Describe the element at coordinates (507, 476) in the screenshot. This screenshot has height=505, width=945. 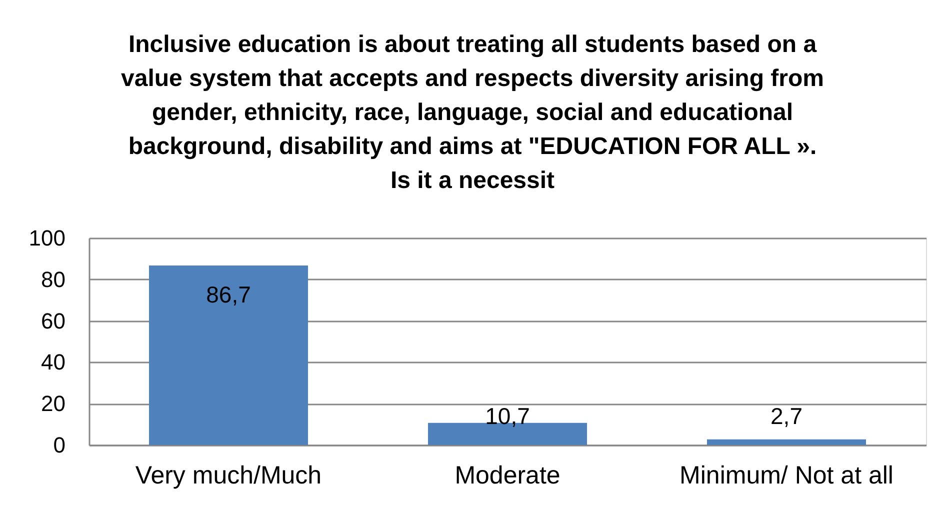
I see `x-tick-label: Moderate` at that location.